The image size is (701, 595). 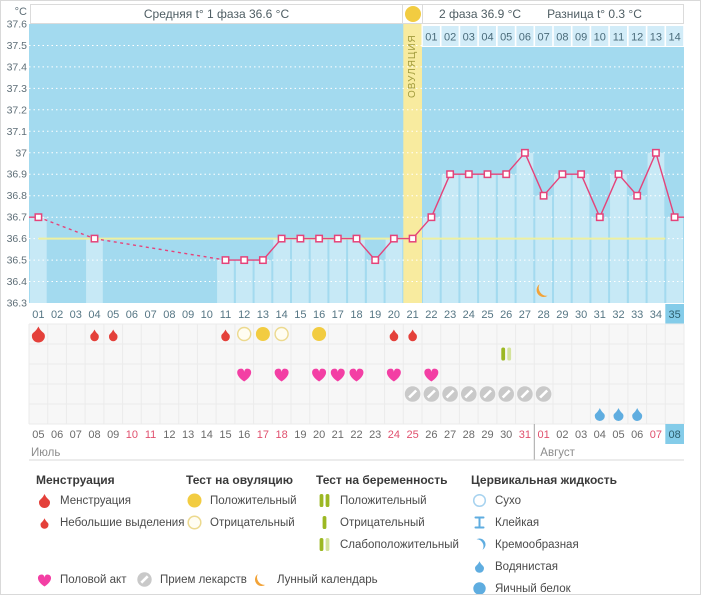 What do you see at coordinates (300, 315) in the screenshot?
I see `cycle-day-label: 15` at bounding box center [300, 315].